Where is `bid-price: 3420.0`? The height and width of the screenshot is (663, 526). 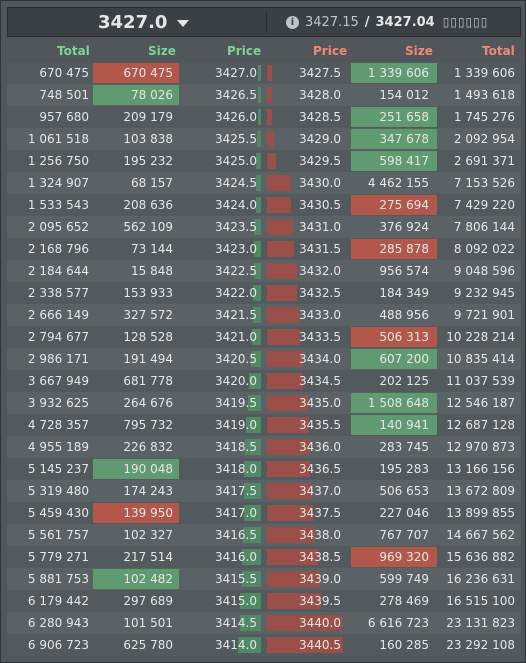 bid-price: 3420.0 is located at coordinates (236, 381).